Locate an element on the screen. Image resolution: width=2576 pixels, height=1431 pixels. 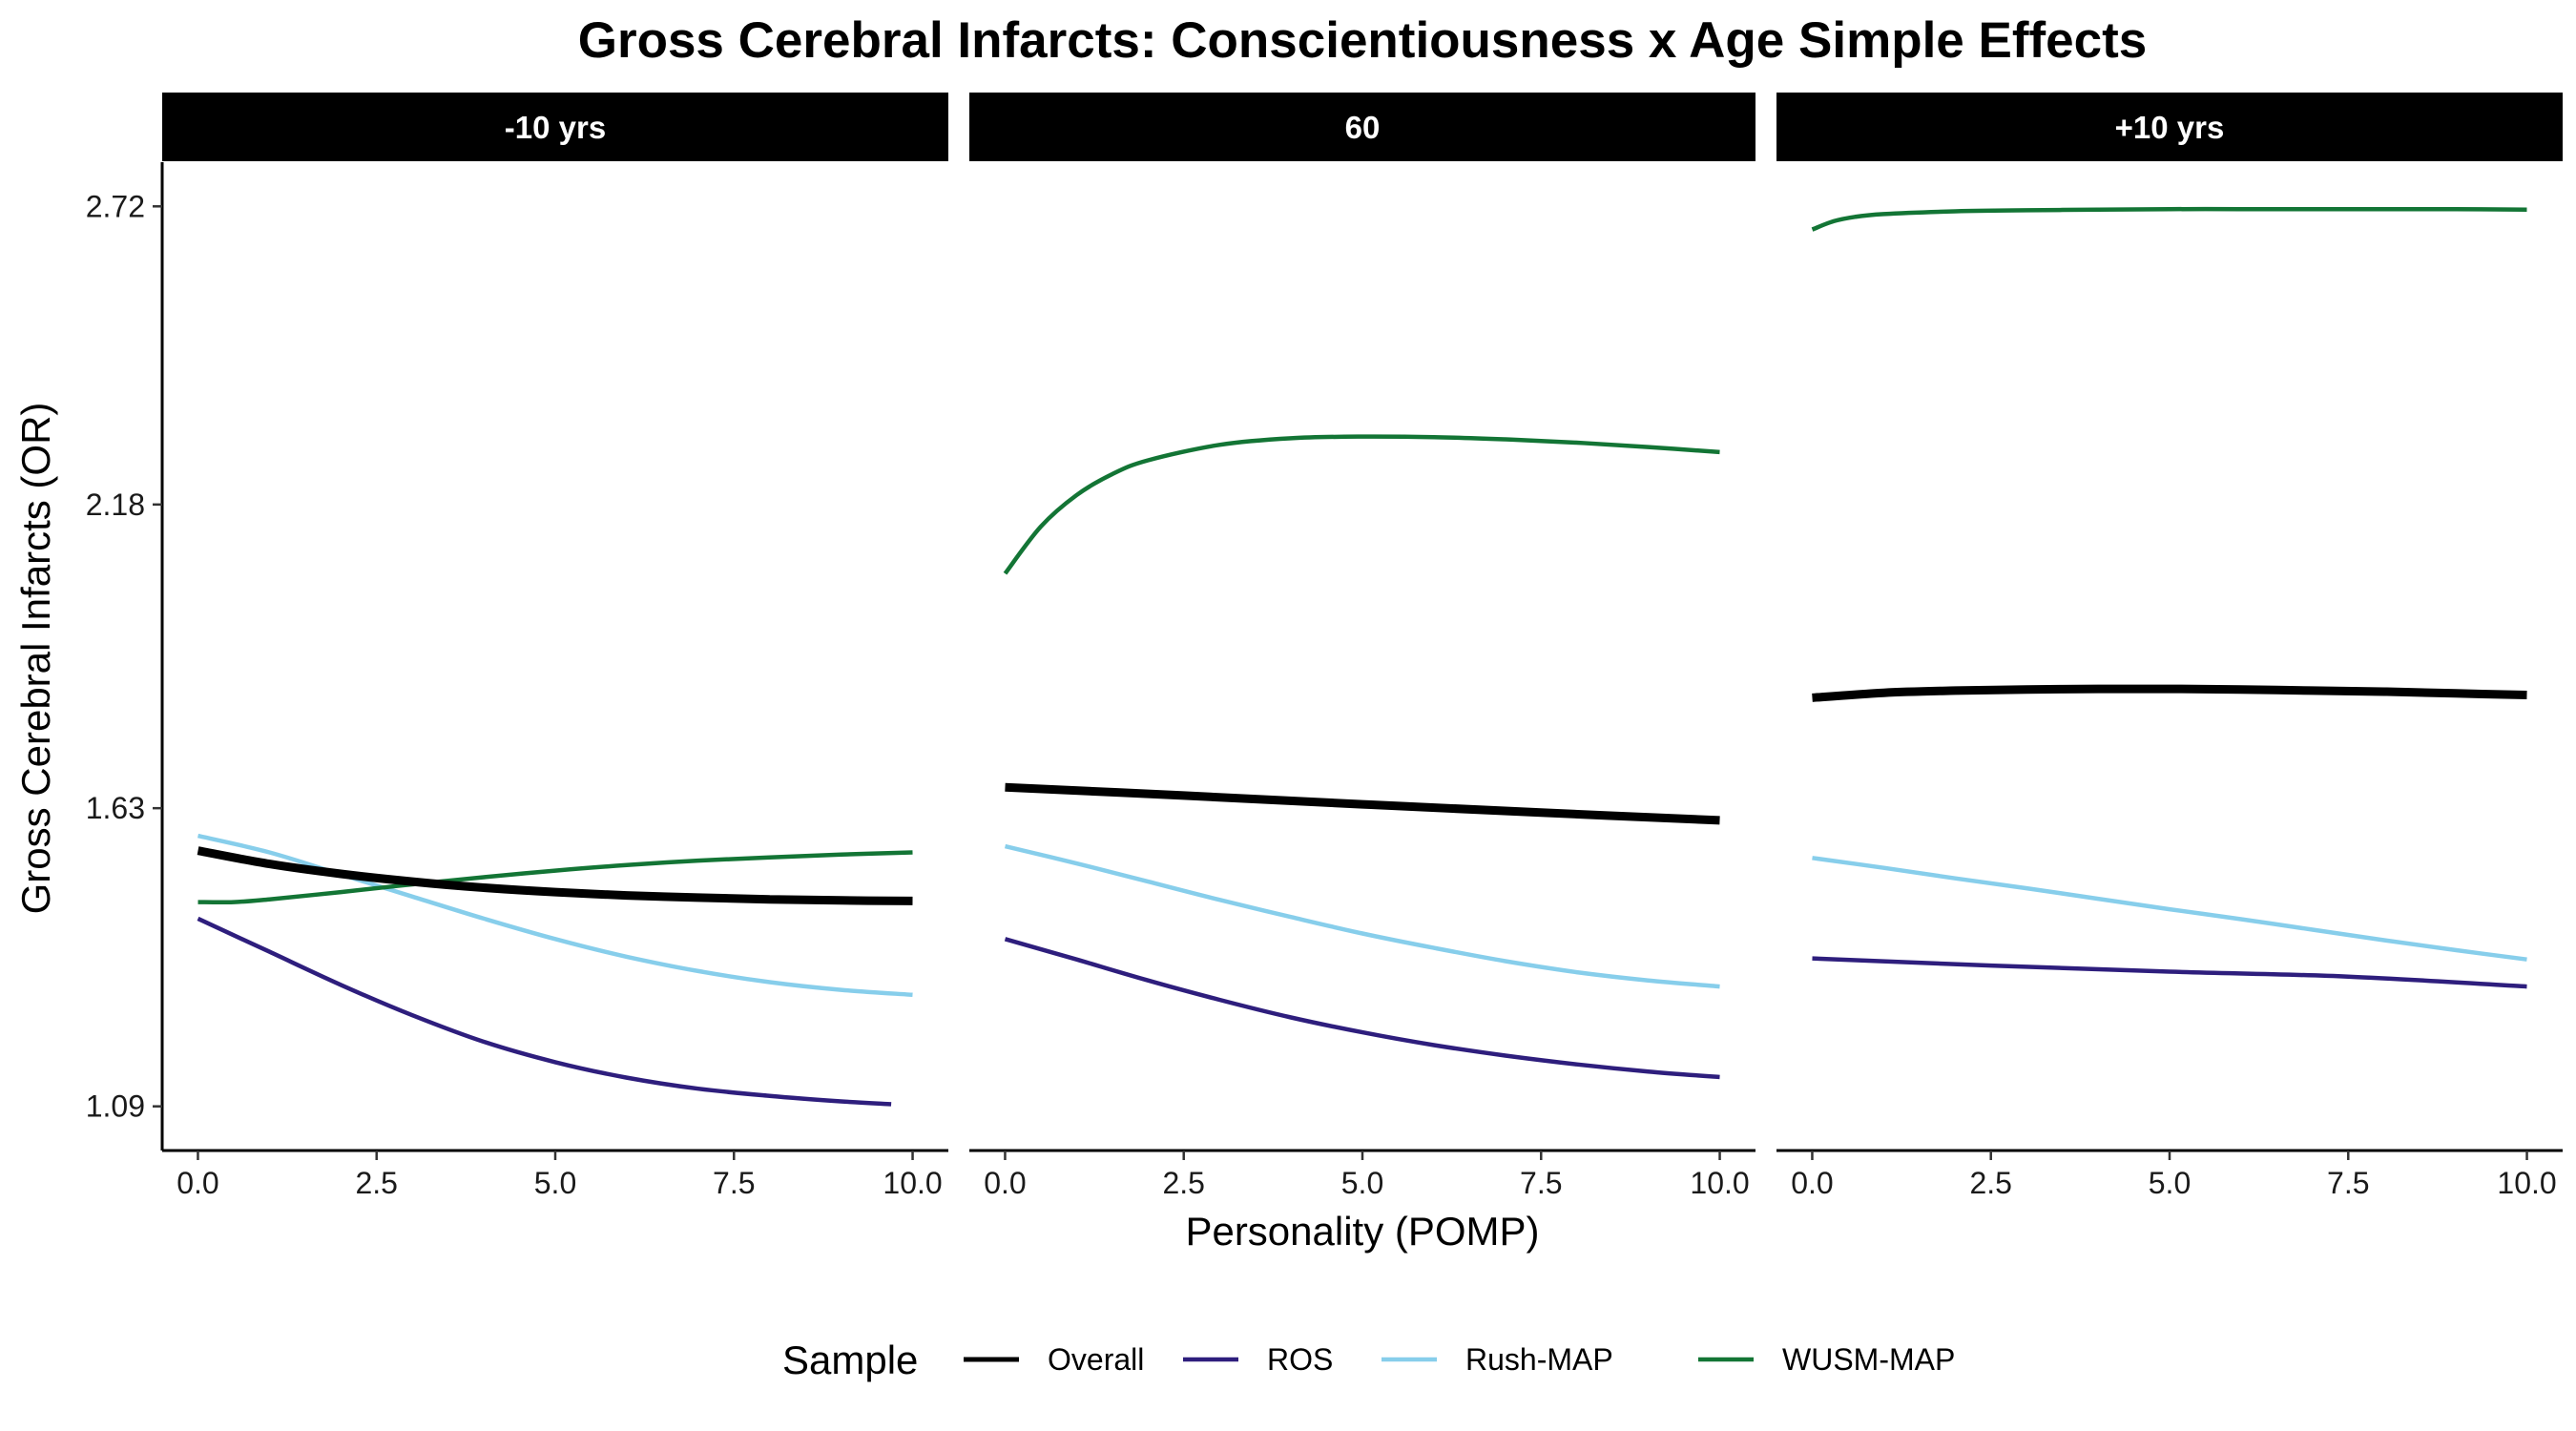
legend-title: Sample is located at coordinates (850, 1360).